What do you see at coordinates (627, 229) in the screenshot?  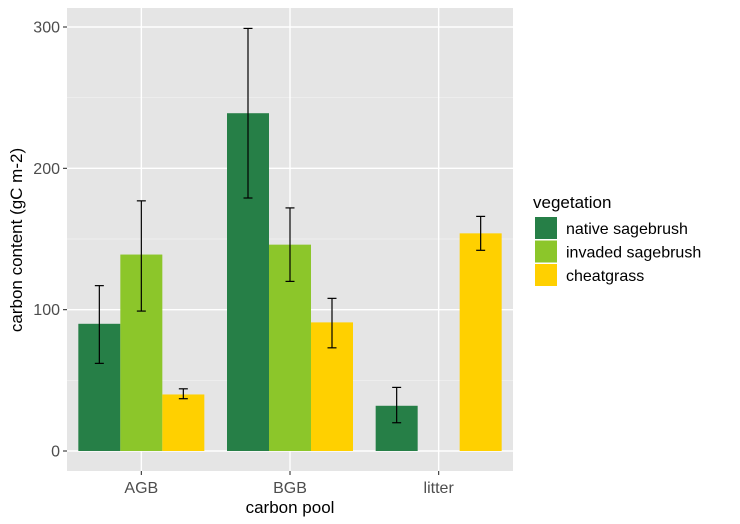 I see `legend-label: native sagebrush` at bounding box center [627, 229].